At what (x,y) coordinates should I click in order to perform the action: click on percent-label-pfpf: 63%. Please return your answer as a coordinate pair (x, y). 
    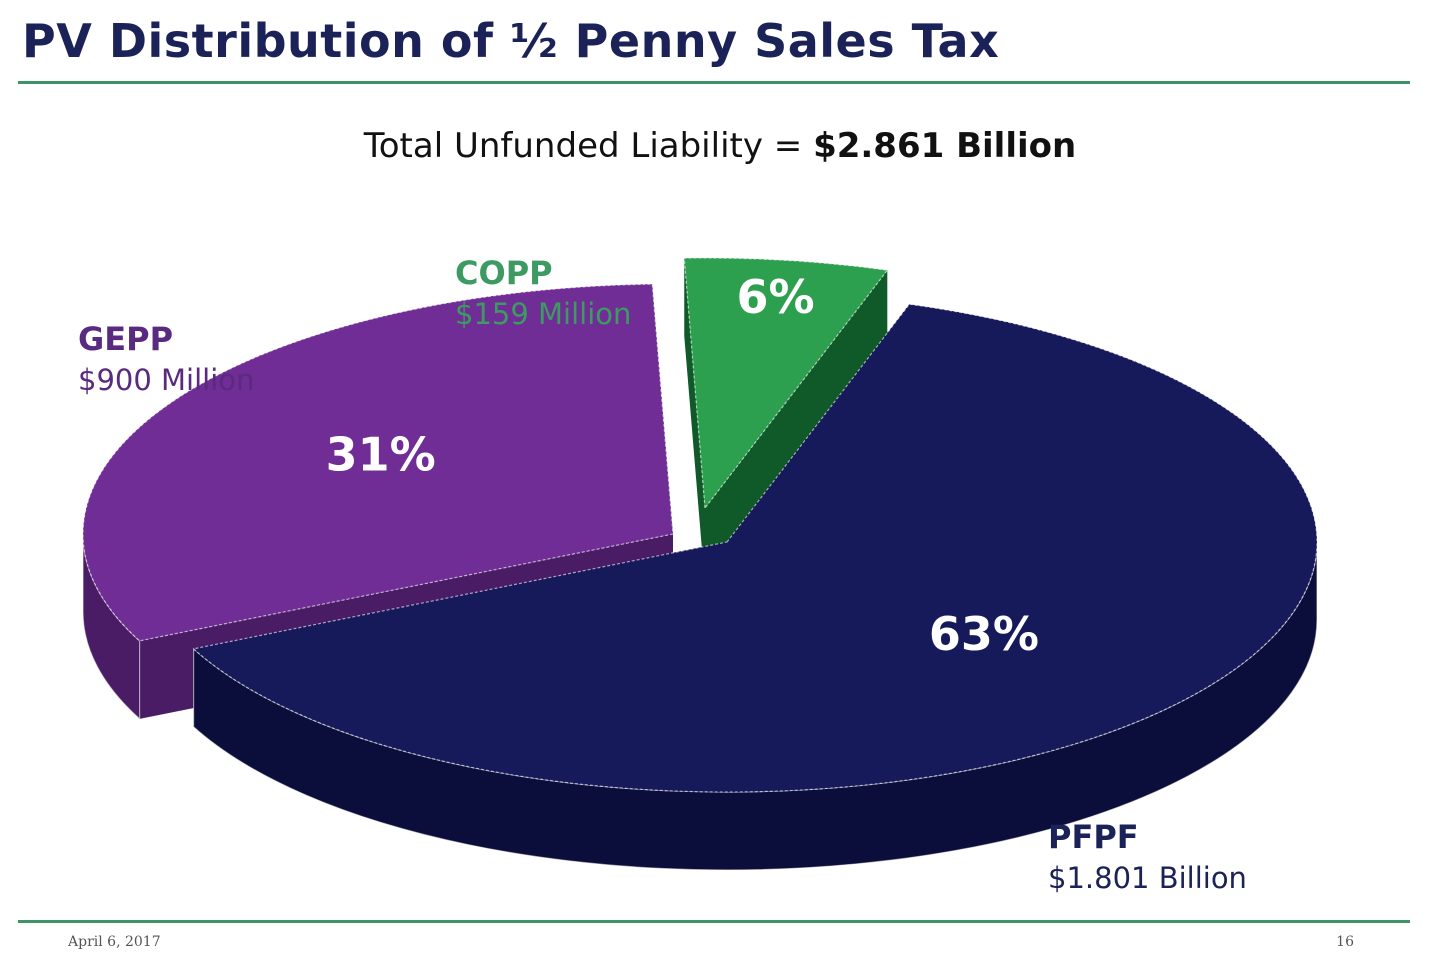
    Looking at the image, I should click on (984, 634).